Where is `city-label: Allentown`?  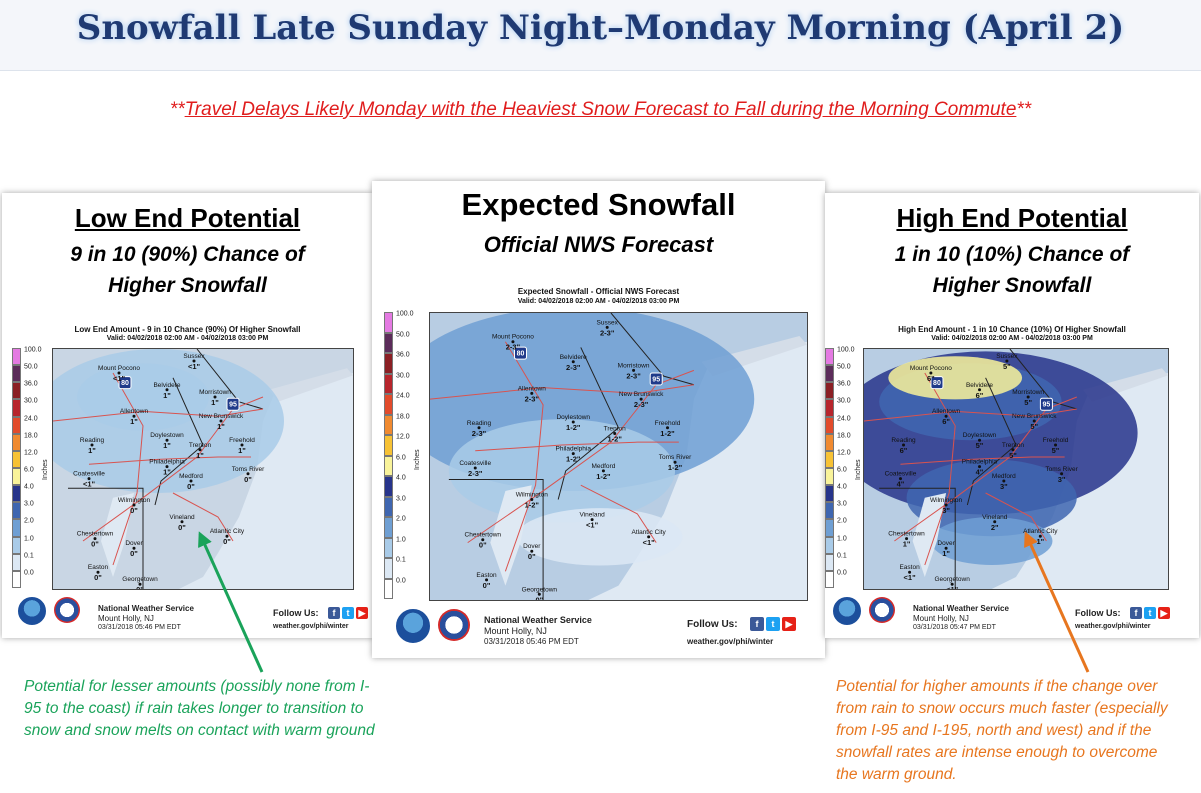
city-label: Allentown is located at coordinates (134, 411).